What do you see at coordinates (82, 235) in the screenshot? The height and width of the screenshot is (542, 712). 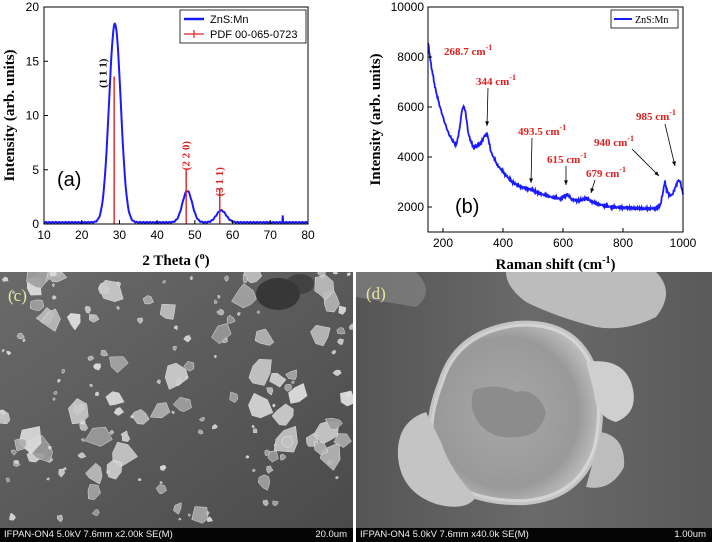 I see `xrd-xtick-label-1: 20` at bounding box center [82, 235].